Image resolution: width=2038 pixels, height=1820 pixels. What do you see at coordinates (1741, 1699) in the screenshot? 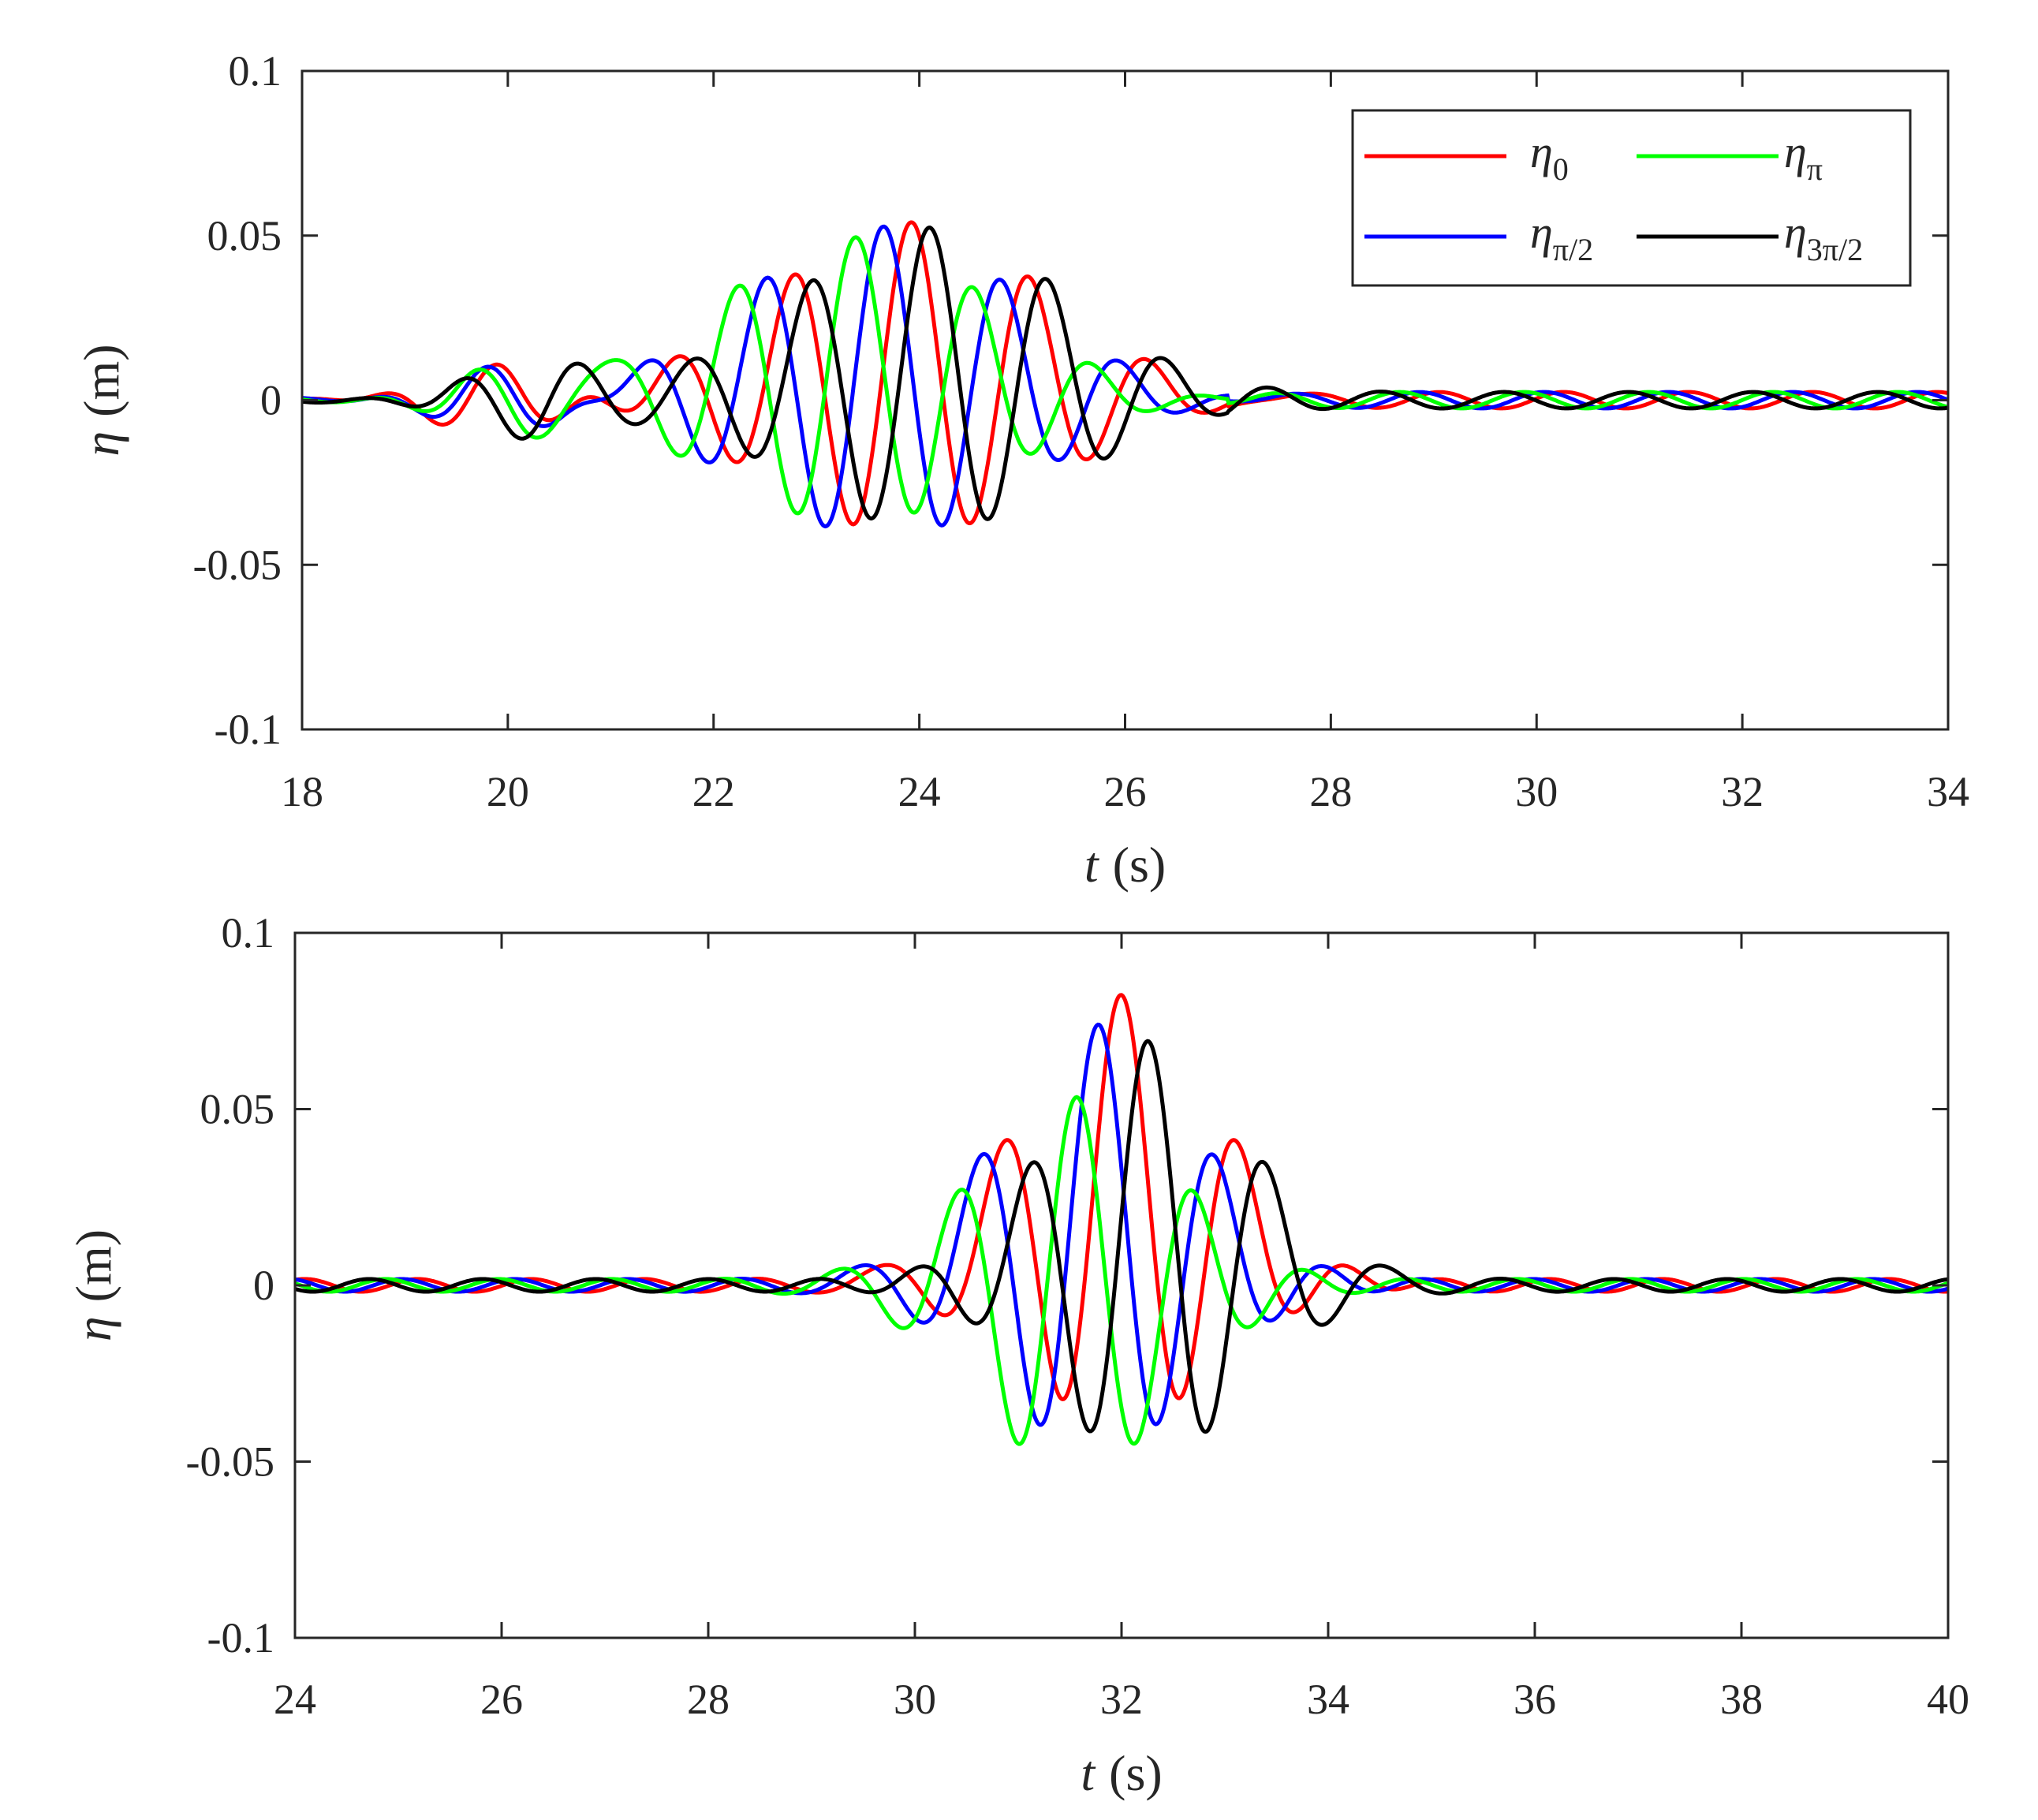
I see `x-tick-label: 38` at bounding box center [1741, 1699].